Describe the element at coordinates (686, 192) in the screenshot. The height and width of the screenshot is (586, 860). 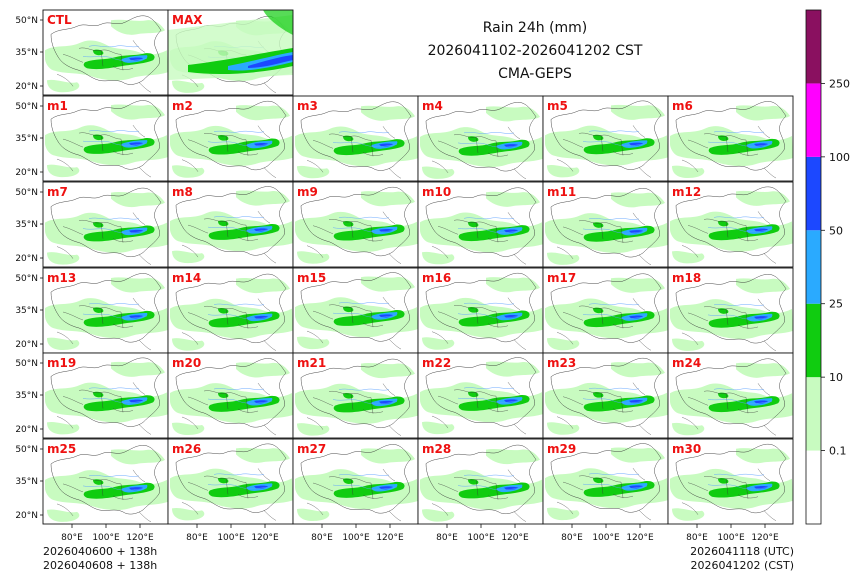
I see `panel-label: m12` at that location.